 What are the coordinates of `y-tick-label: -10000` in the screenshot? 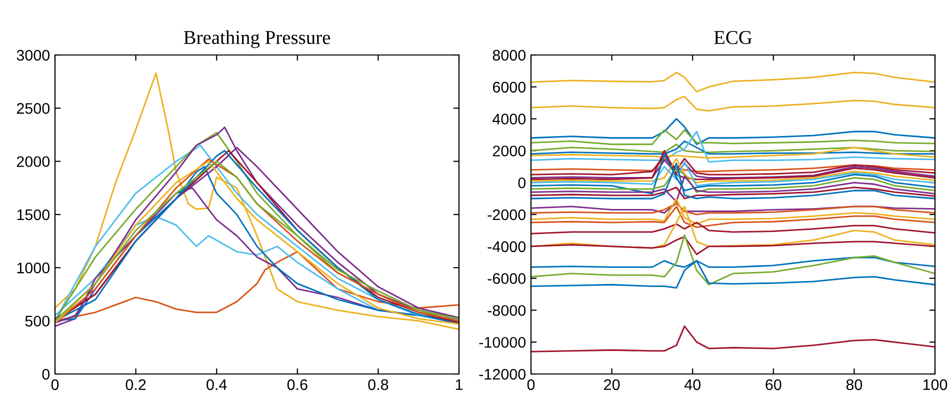 It's located at (502, 342).